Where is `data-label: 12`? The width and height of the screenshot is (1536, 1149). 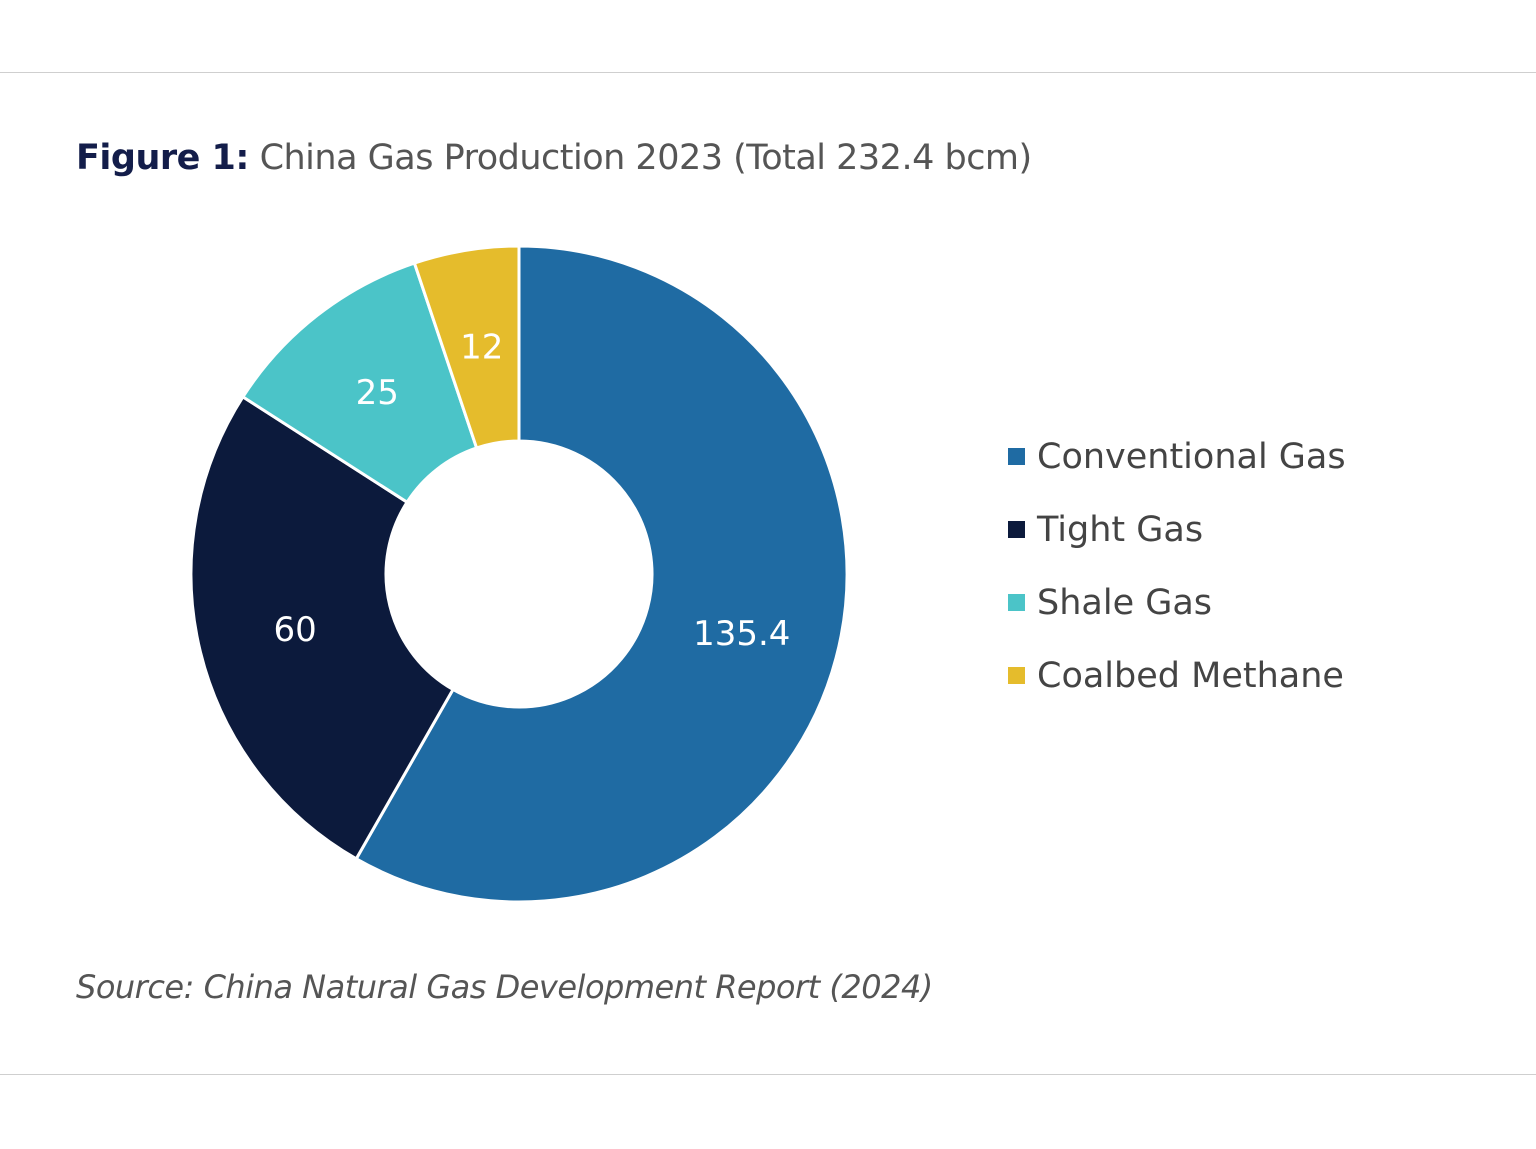
data-label: 12 is located at coordinates (481, 348).